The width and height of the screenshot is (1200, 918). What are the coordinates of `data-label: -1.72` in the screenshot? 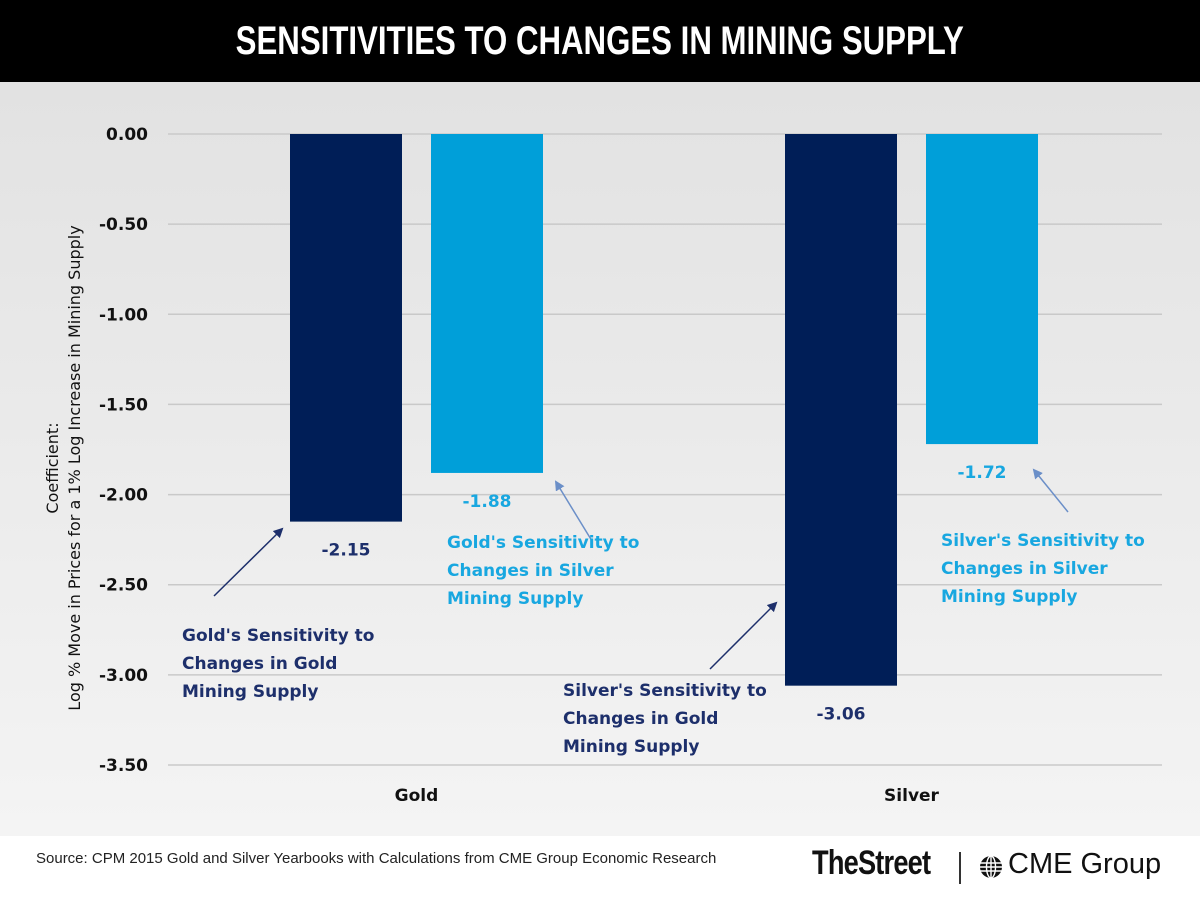 It's located at (982, 473).